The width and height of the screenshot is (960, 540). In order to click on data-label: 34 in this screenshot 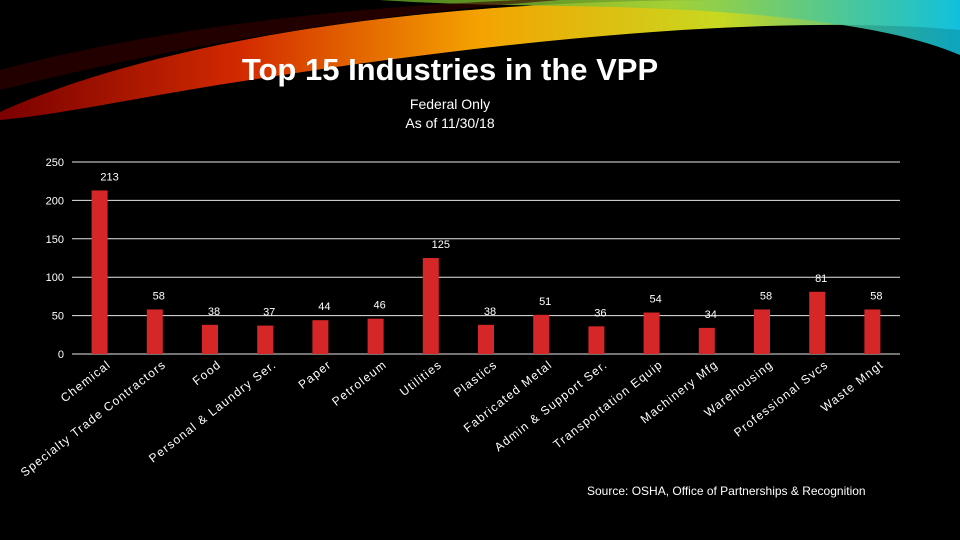, I will do `click(711, 315)`.